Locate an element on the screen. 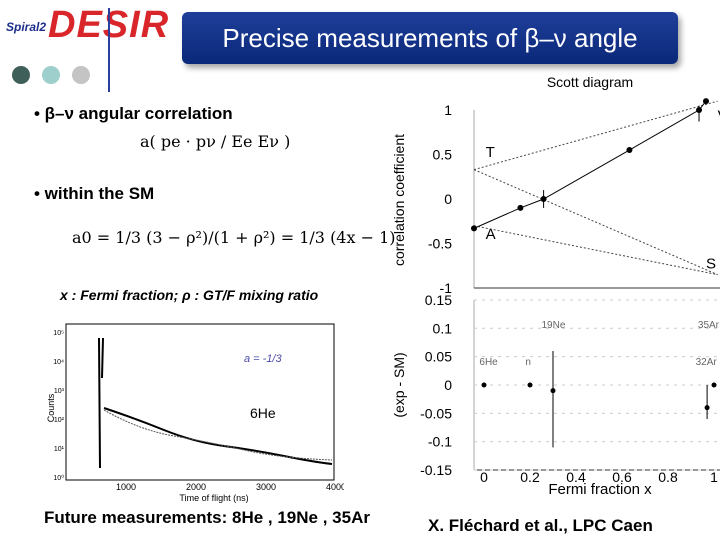  resid-y-tick-label: 0.15 is located at coordinates (438, 300).